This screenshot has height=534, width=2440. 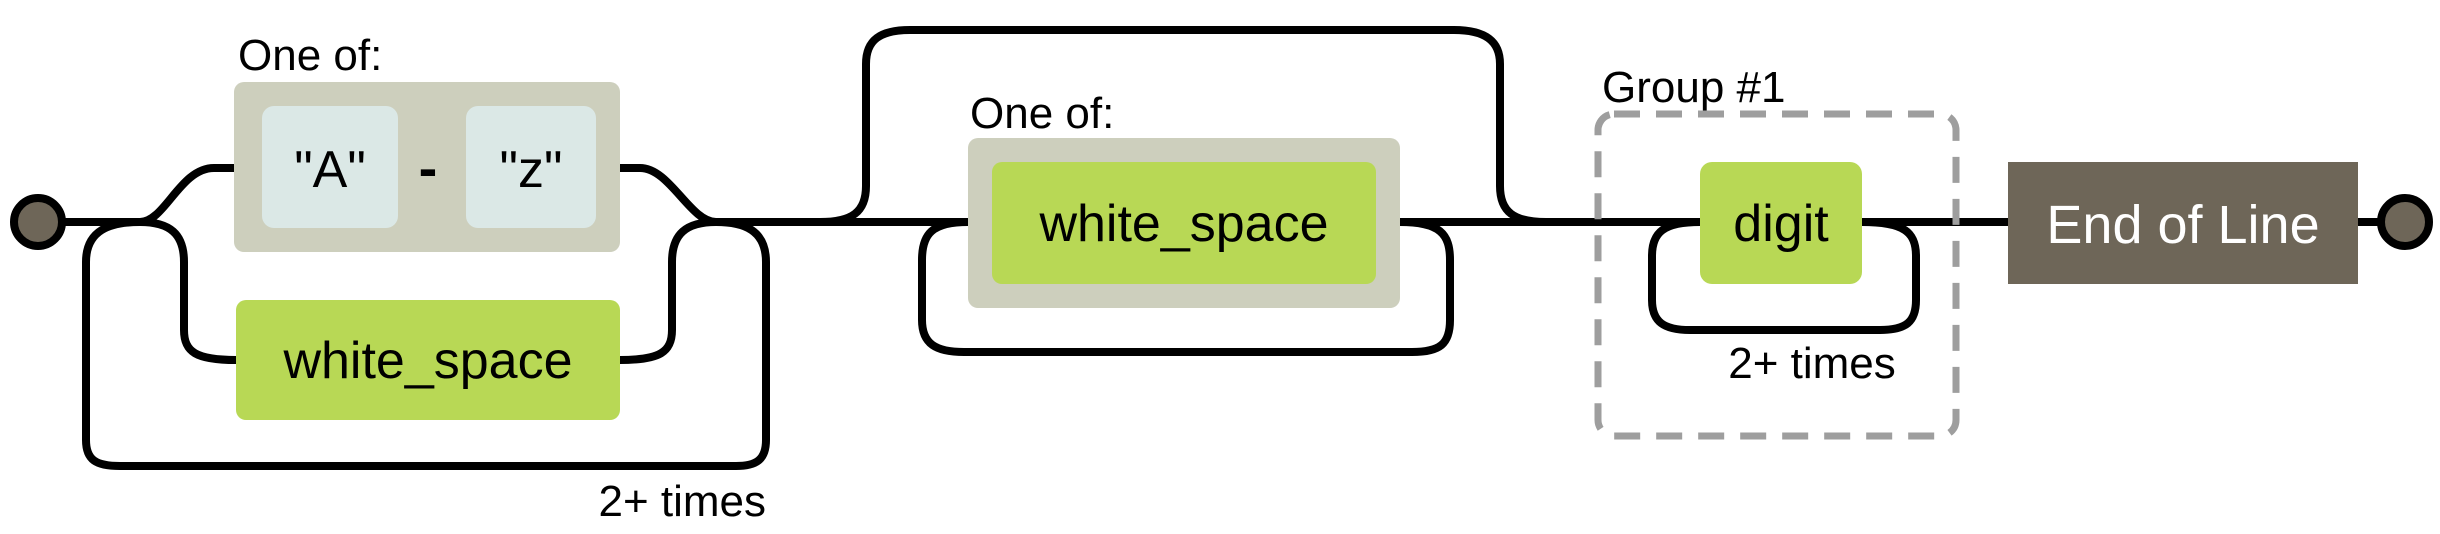 I want to click on group3-capture: Group #1 digit 2+ times, so click(x=1777, y=251).